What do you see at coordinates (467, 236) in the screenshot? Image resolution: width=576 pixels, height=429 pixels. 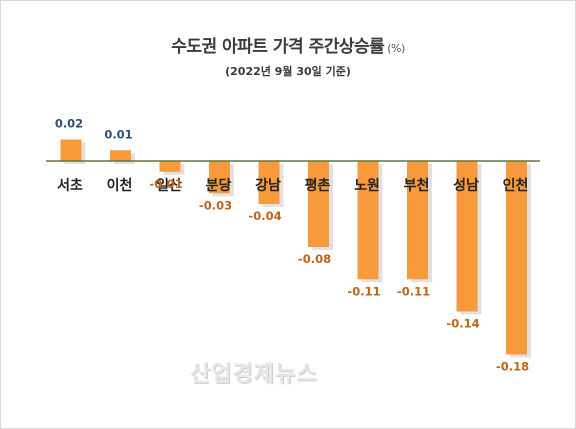 I see `bar-성남` at bounding box center [467, 236].